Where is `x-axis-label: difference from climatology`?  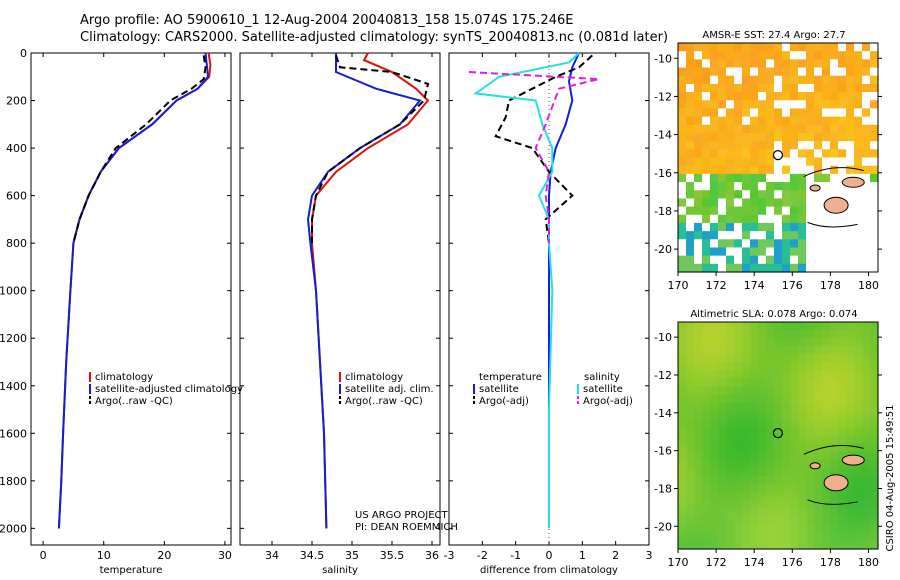 x-axis-label: difference from climatology is located at coordinates (549, 570).